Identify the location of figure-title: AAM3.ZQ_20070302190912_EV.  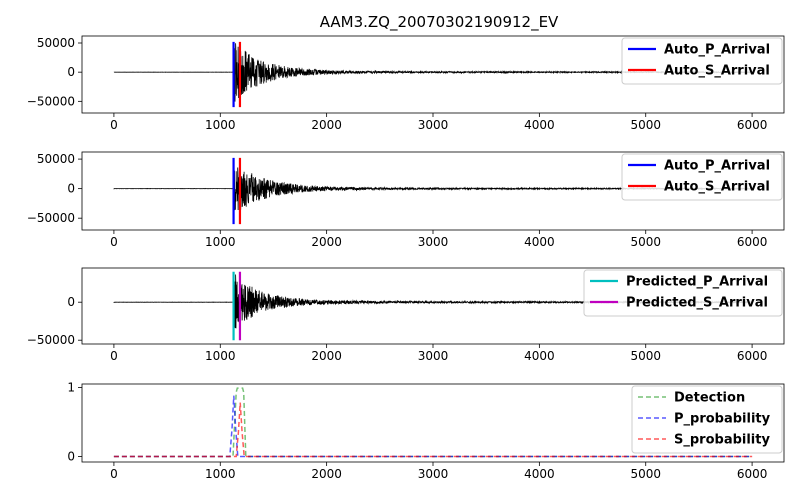
(439, 22).